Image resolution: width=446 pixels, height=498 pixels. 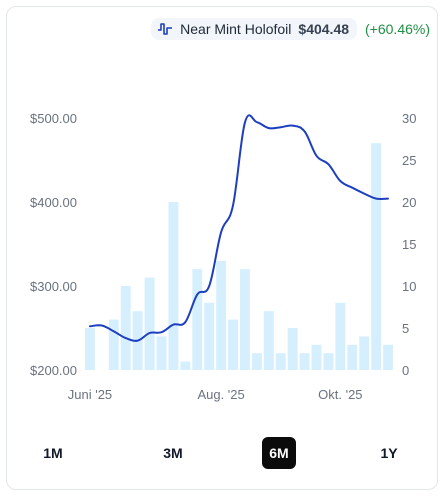 What do you see at coordinates (236, 29) in the screenshot?
I see `legend-series-name: Near Mint Holofoil` at bounding box center [236, 29].